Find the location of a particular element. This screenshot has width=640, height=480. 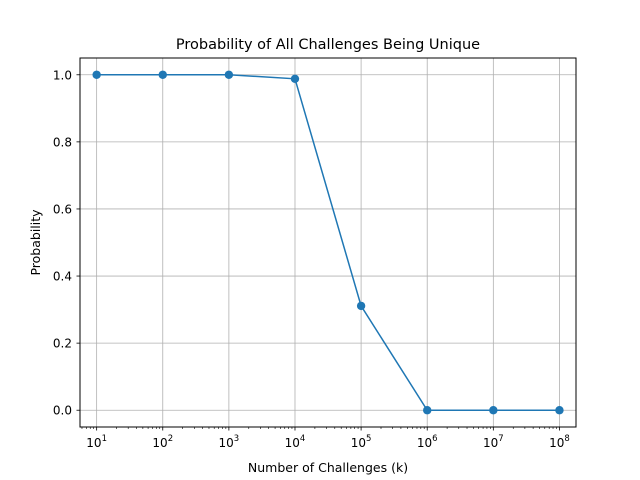

x-tick-label: 10⁵ is located at coordinates (361, 442).